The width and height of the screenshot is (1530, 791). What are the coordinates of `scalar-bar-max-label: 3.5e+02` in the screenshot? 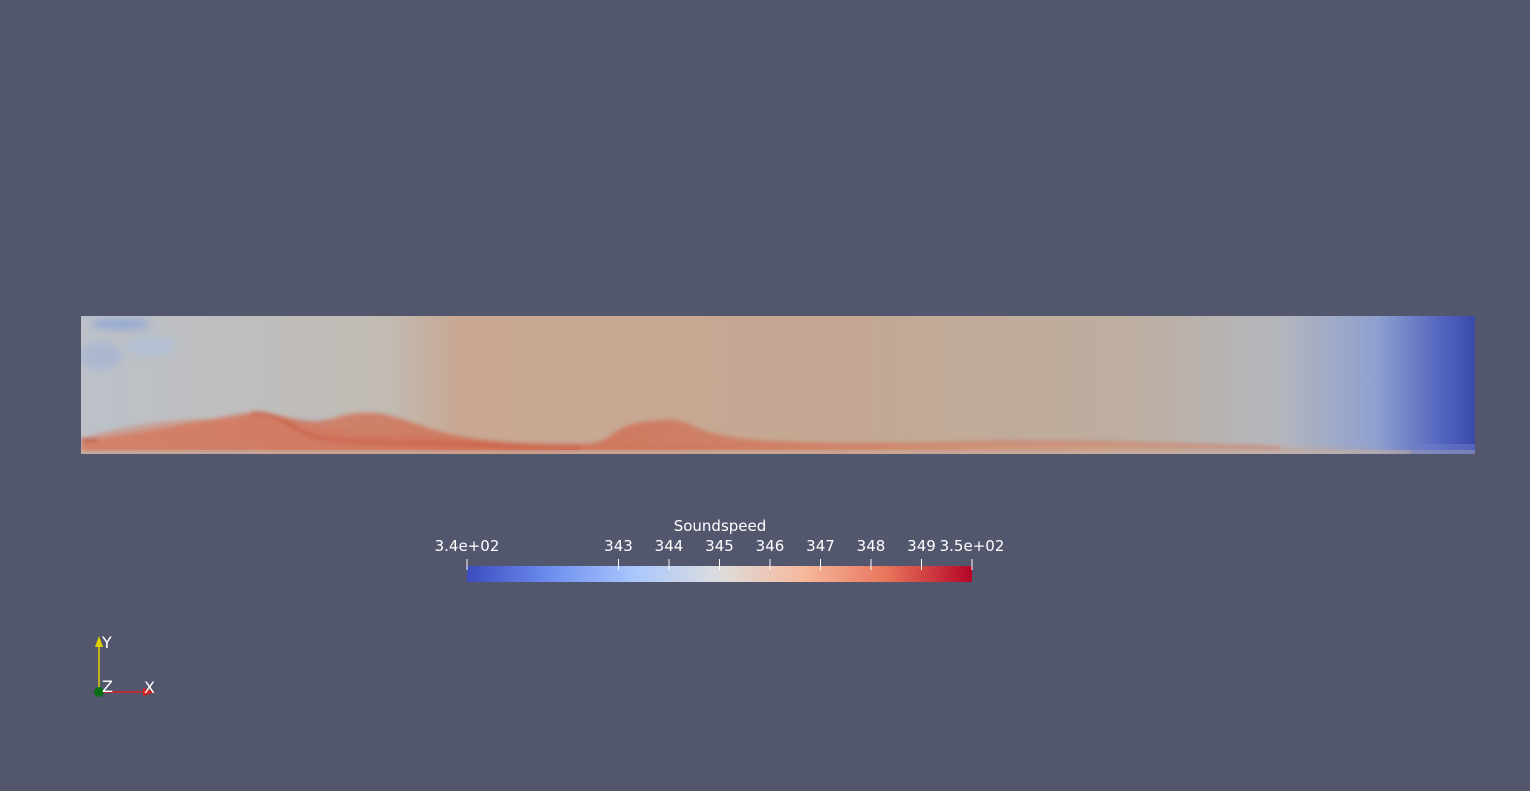 It's located at (972, 546).